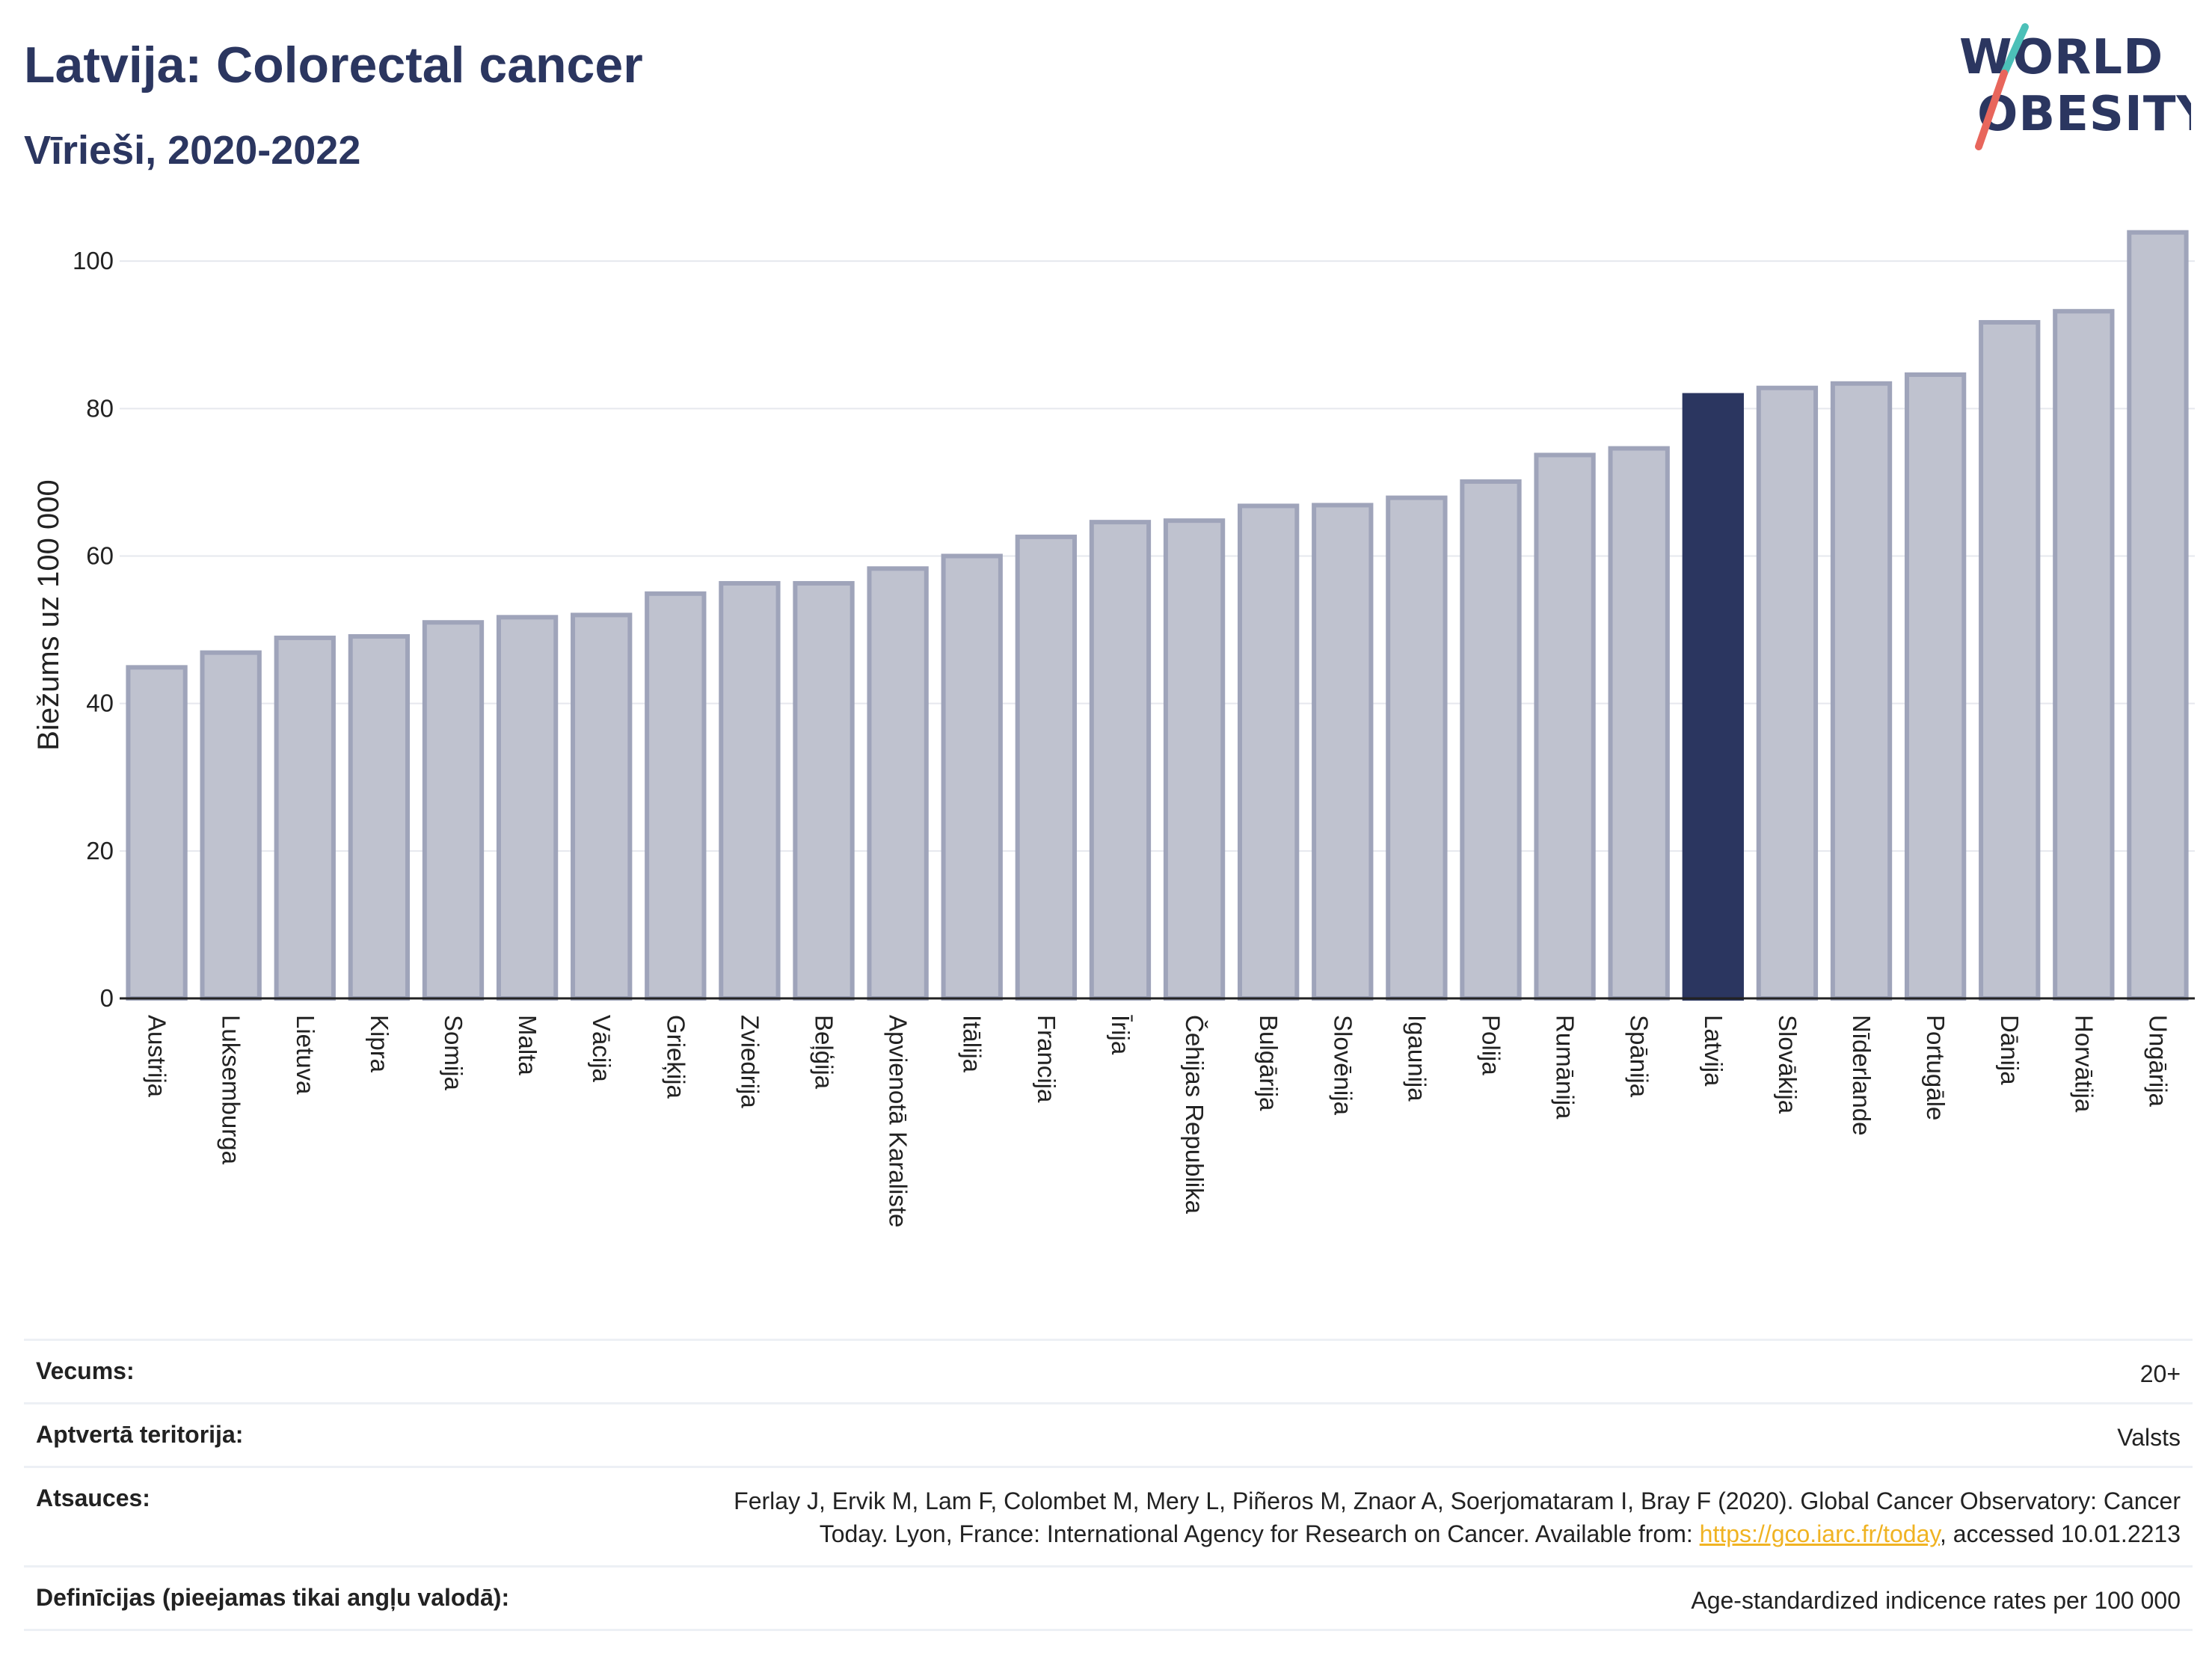 The width and height of the screenshot is (2212, 1655). Describe the element at coordinates (1565, 1067) in the screenshot. I see `x-tick-label: Rumānija` at that location.